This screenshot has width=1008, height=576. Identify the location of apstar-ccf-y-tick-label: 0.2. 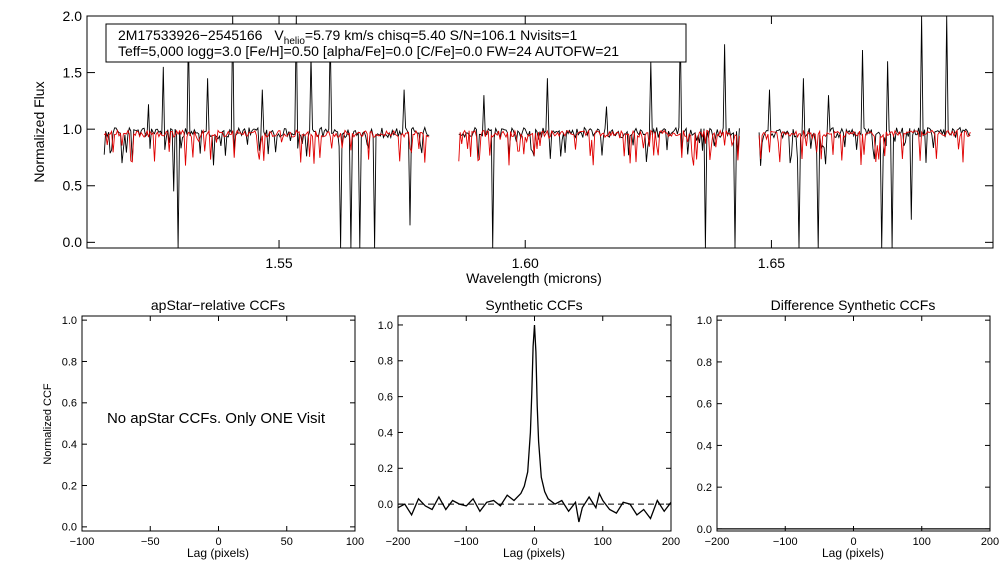
(69, 486).